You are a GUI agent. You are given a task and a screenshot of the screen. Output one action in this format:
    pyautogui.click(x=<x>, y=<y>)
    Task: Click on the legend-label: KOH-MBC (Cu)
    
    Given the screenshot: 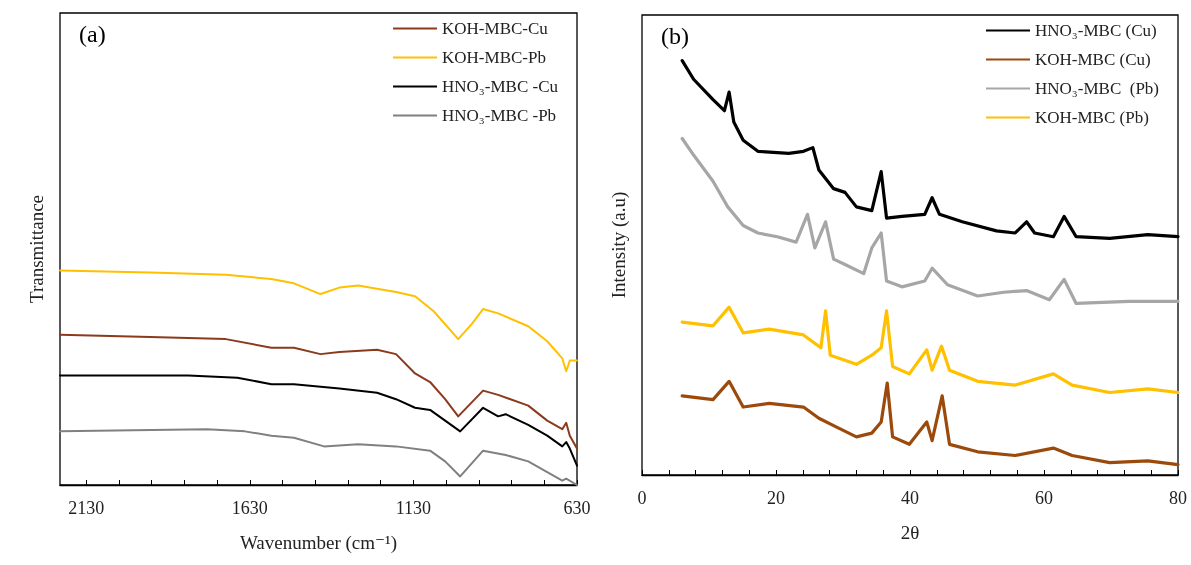 What is the action you would take?
    pyautogui.click(x=1093, y=59)
    